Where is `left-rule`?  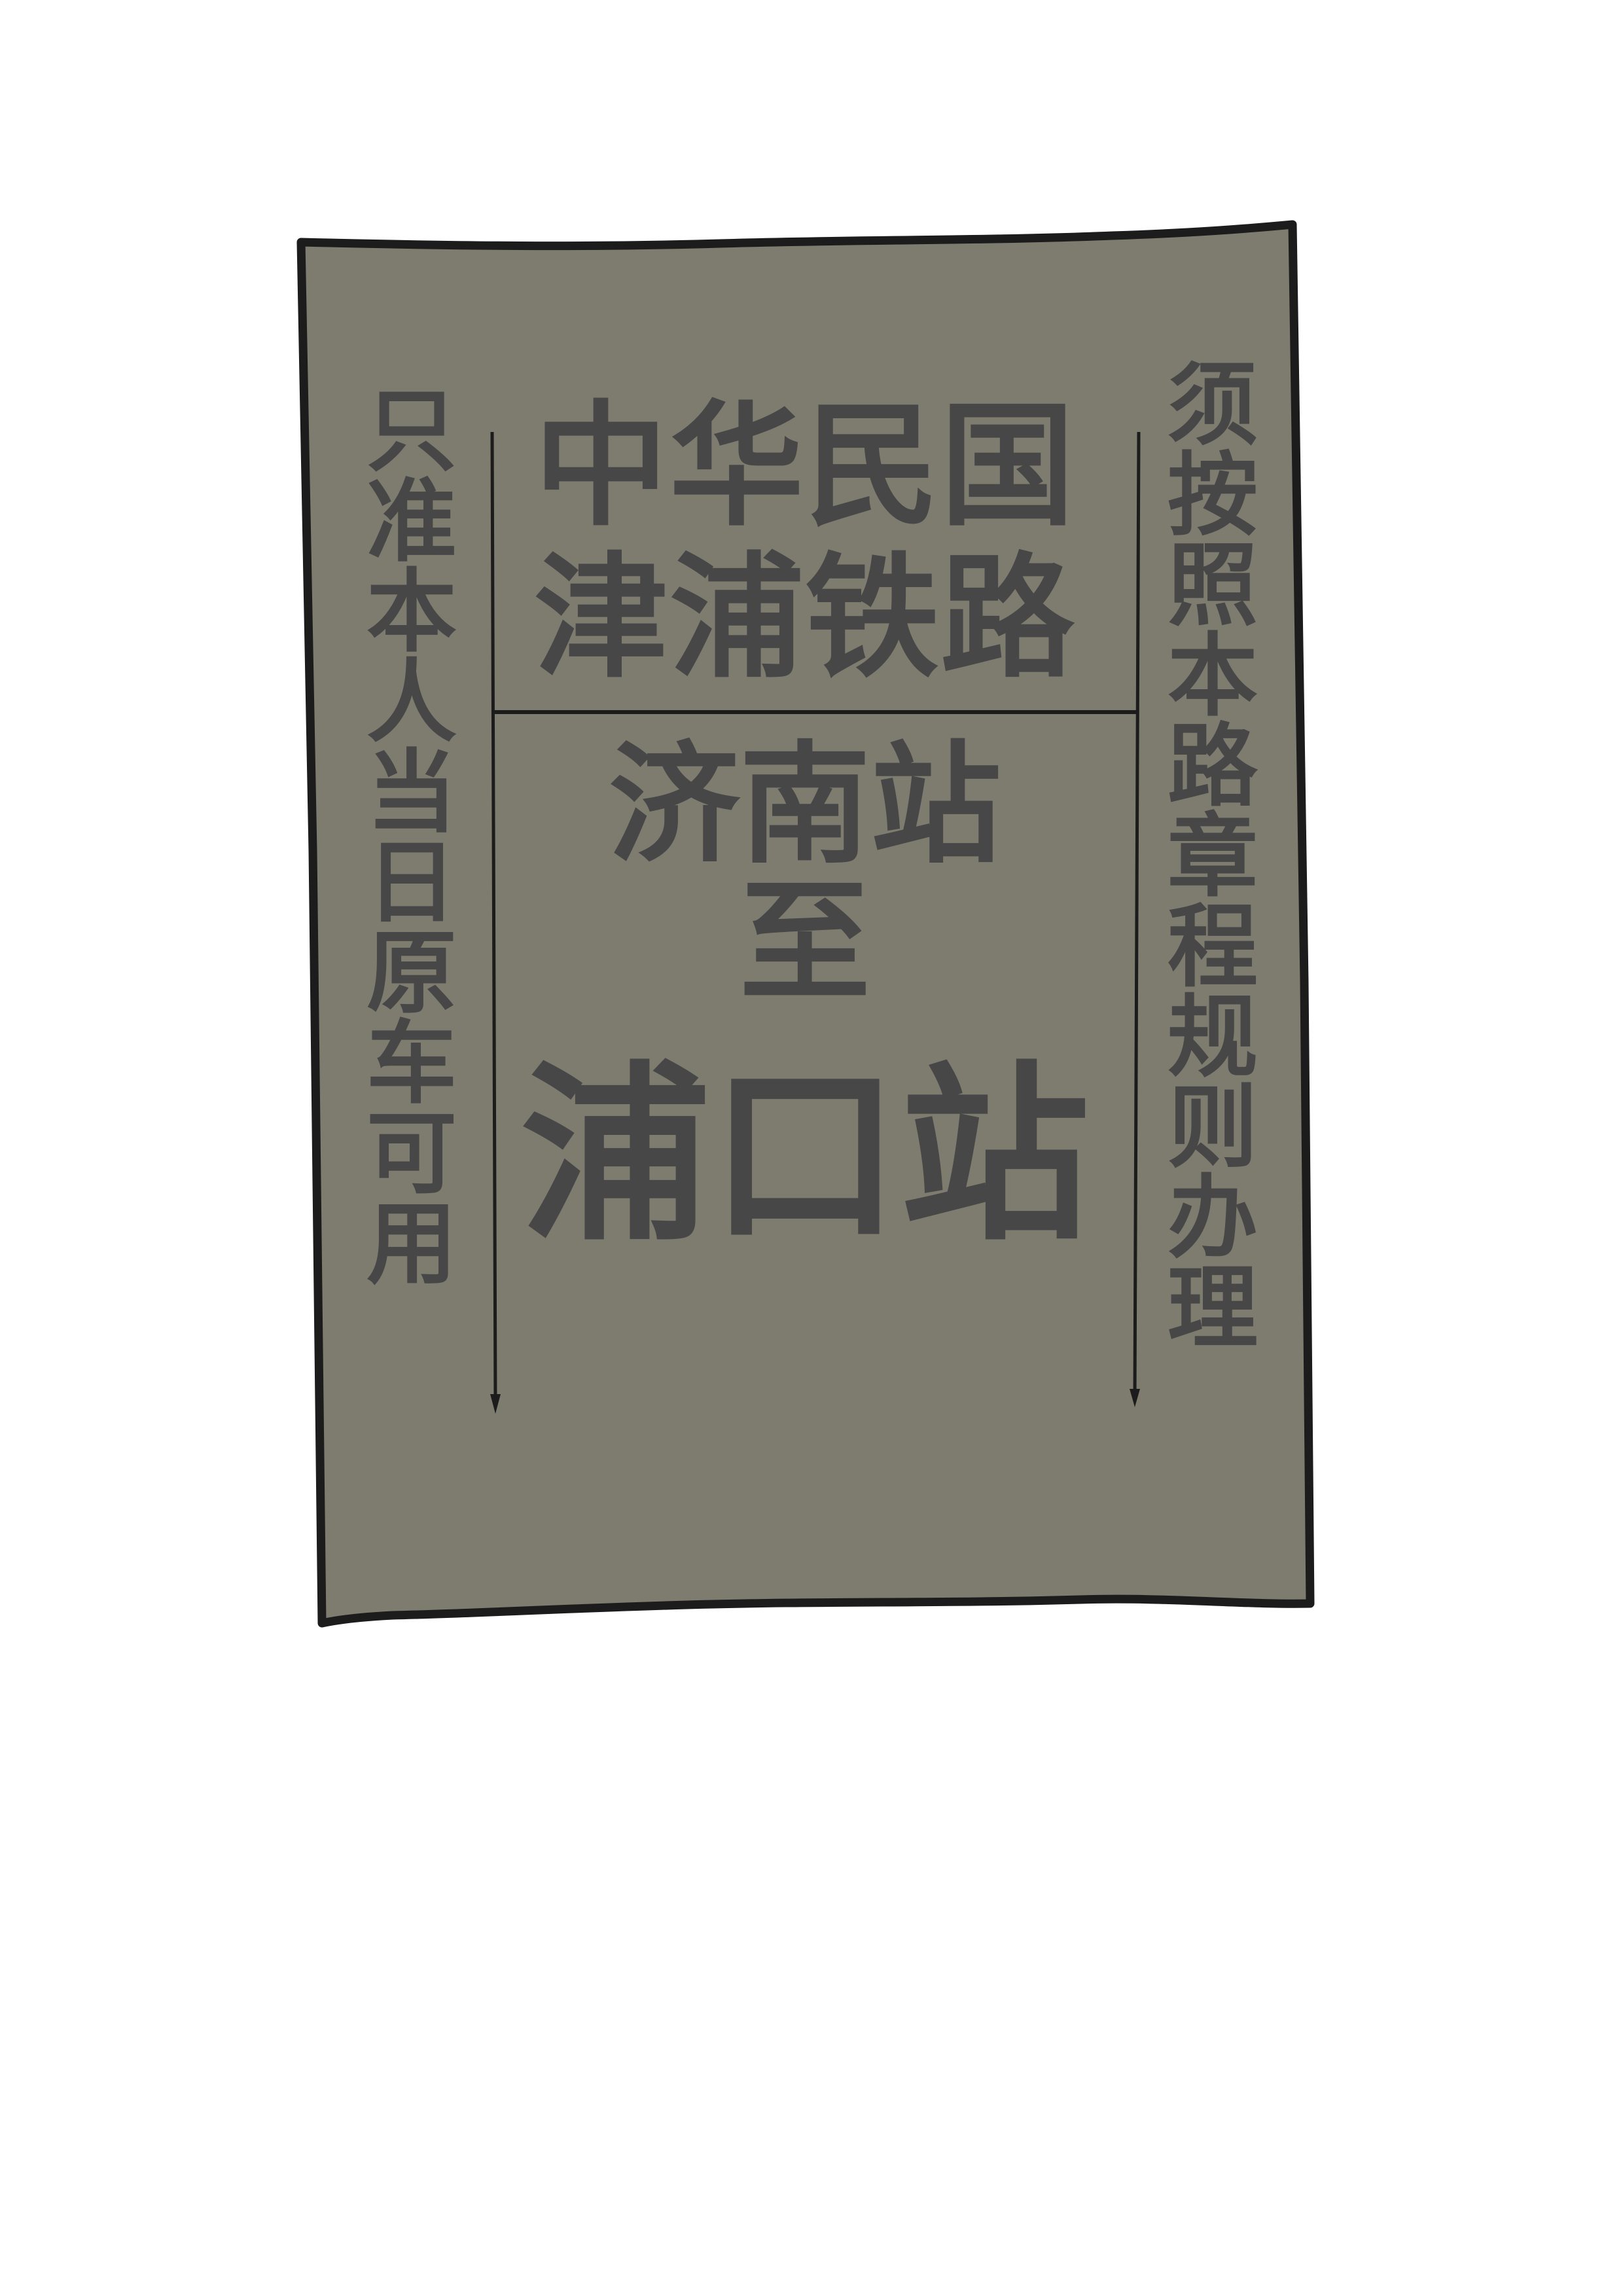
left-rule is located at coordinates (494, 918).